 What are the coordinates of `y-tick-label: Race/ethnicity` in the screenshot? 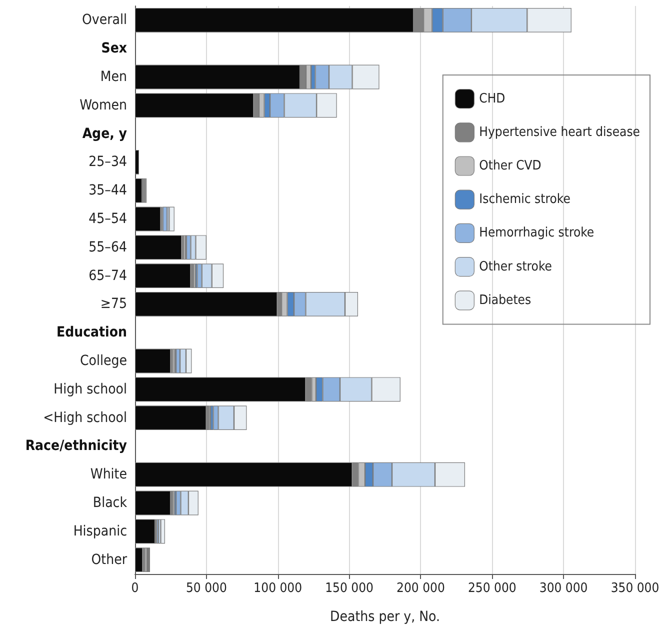 It's located at (76, 446).